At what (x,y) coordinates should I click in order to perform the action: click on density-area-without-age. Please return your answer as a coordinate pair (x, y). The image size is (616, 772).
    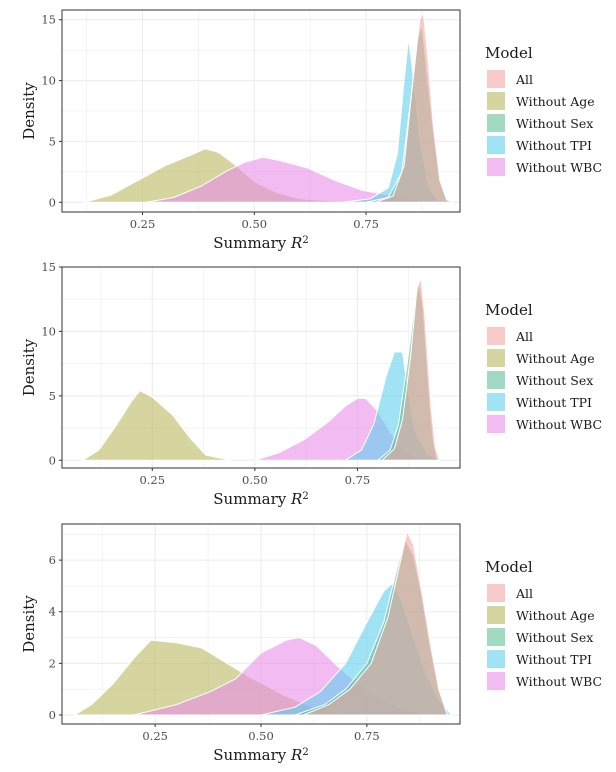
    Looking at the image, I should click on (155, 425).